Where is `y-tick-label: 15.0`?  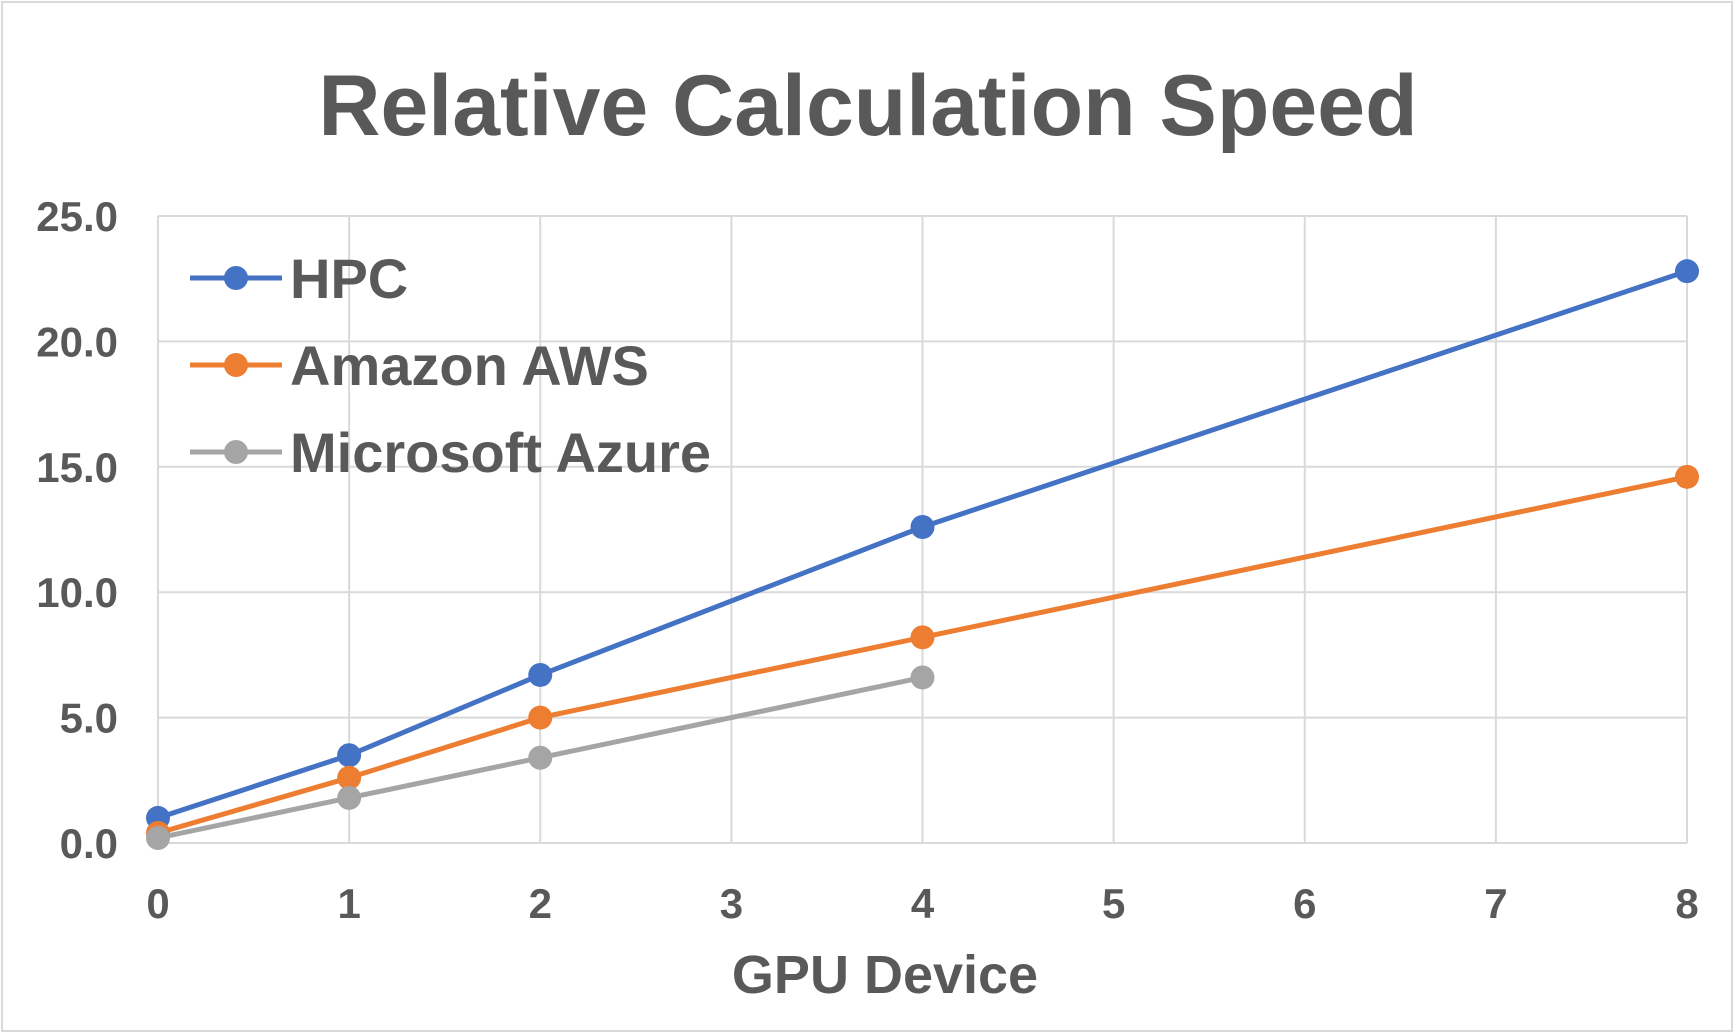 y-tick-label: 15.0 is located at coordinates (77, 467).